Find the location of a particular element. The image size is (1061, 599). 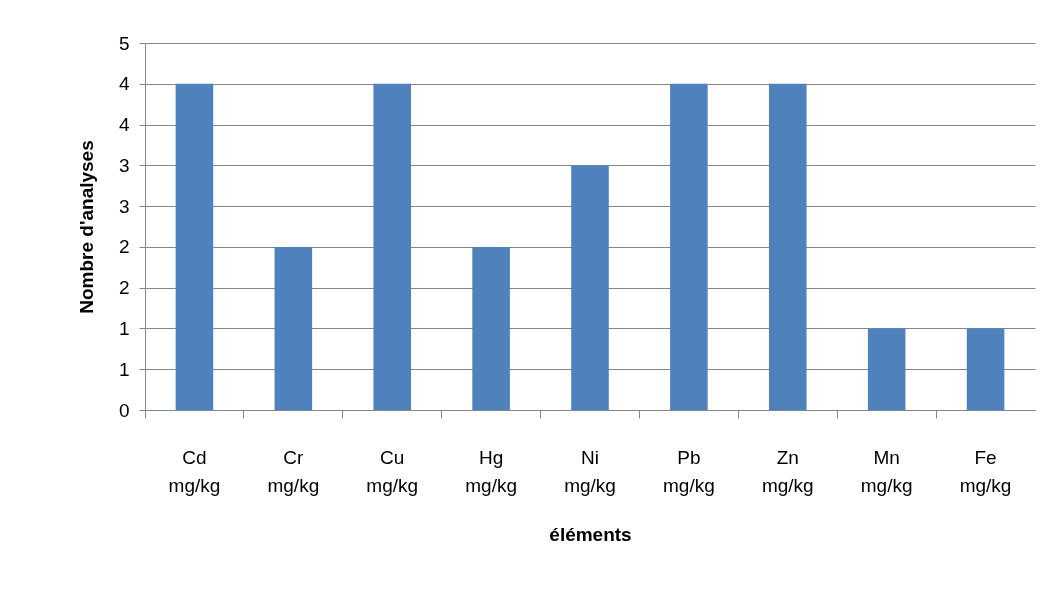

y-tick-label: 5 is located at coordinates (124, 43).